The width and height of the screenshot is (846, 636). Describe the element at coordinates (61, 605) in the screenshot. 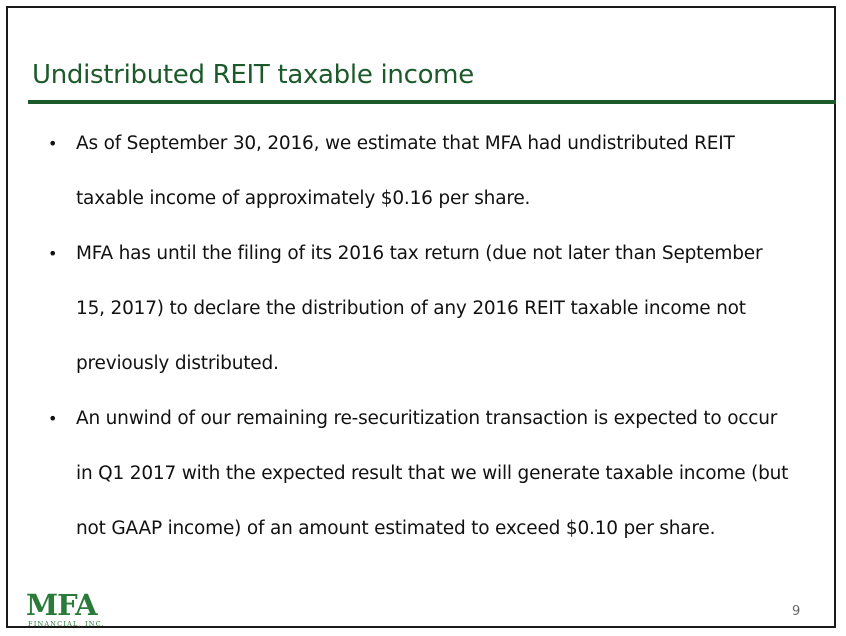

I see `logo-mark: MFA` at that location.